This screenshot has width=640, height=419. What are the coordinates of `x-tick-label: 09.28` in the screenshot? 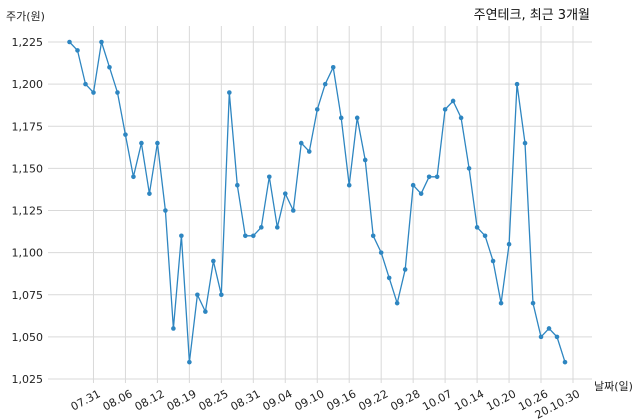 It's located at (405, 400).